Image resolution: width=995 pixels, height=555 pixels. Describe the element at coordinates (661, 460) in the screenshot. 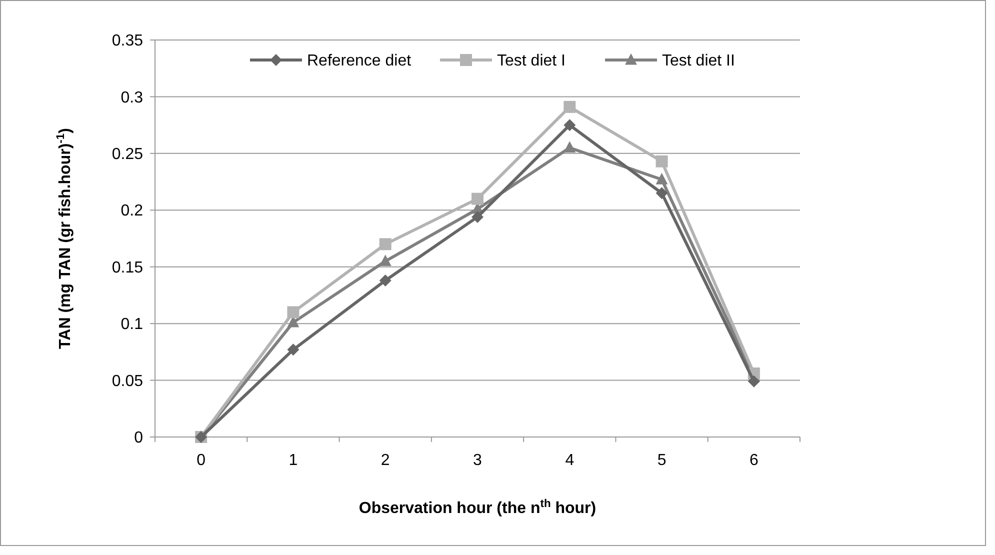

I see `x-tick-label: 5` at that location.